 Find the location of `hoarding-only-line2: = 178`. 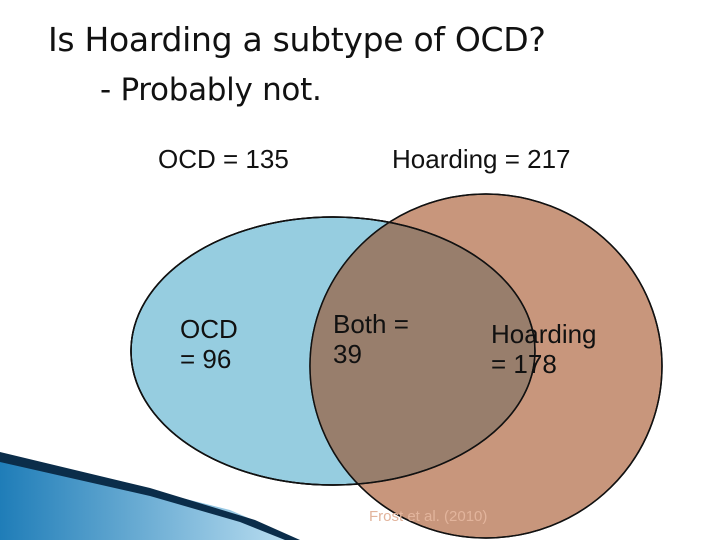

hoarding-only-line2: = 178 is located at coordinates (524, 364).